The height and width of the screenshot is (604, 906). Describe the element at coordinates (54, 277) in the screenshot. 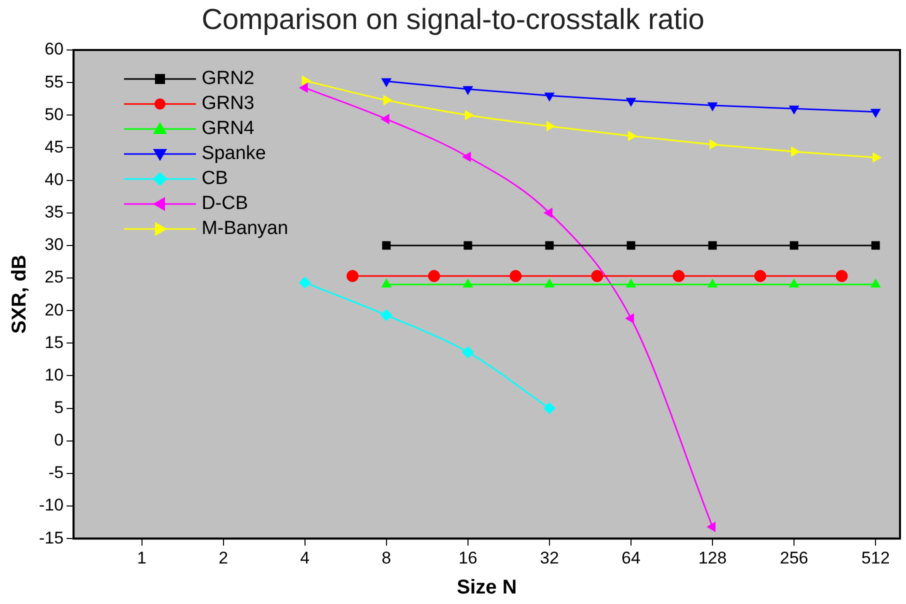

I see `y-tick-label: 25` at that location.